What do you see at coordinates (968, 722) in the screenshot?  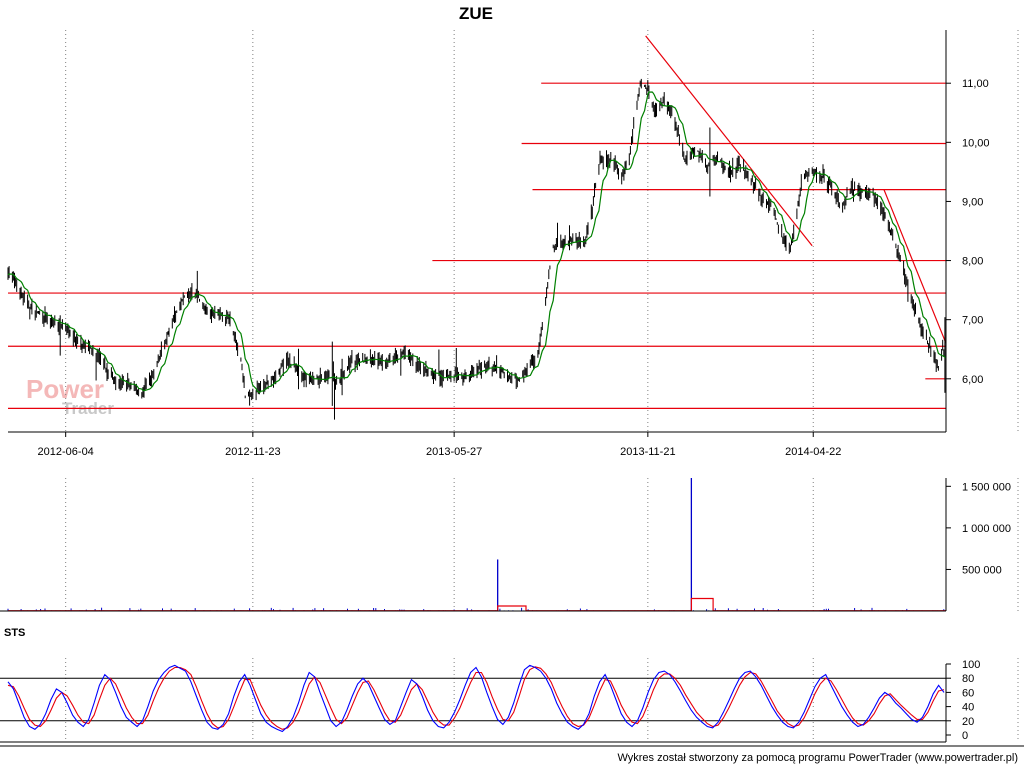 I see `y-tick-label: 20` at bounding box center [968, 722].